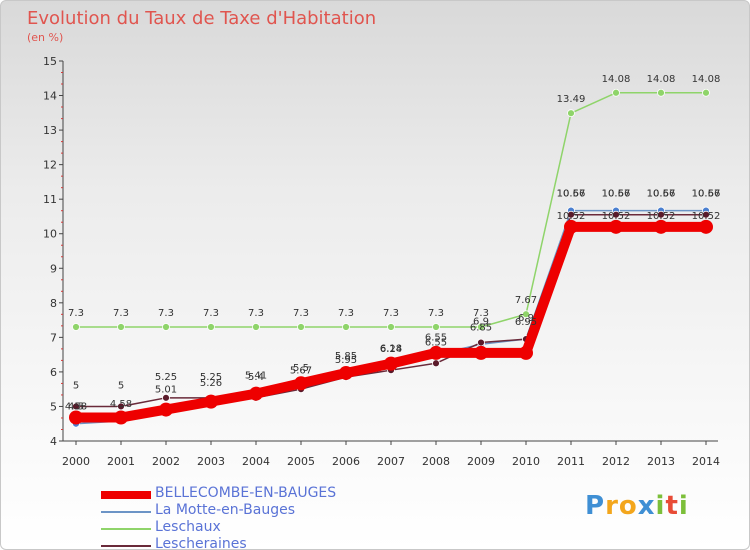 This screenshot has width=750, height=550. What do you see at coordinates (526, 300) in the screenshot?
I see `data-label: 7.67` at bounding box center [526, 300].